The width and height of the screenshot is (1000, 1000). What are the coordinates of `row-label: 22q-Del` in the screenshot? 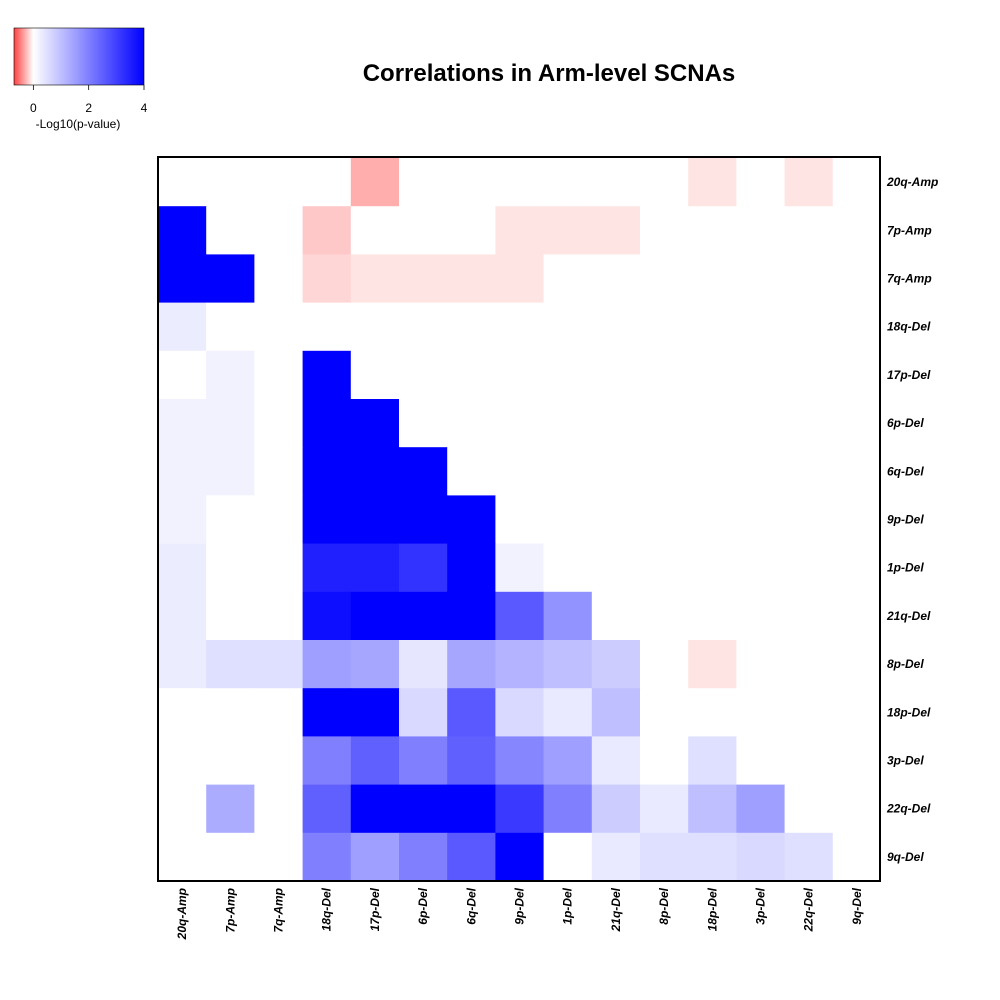 It's located at (908, 809).